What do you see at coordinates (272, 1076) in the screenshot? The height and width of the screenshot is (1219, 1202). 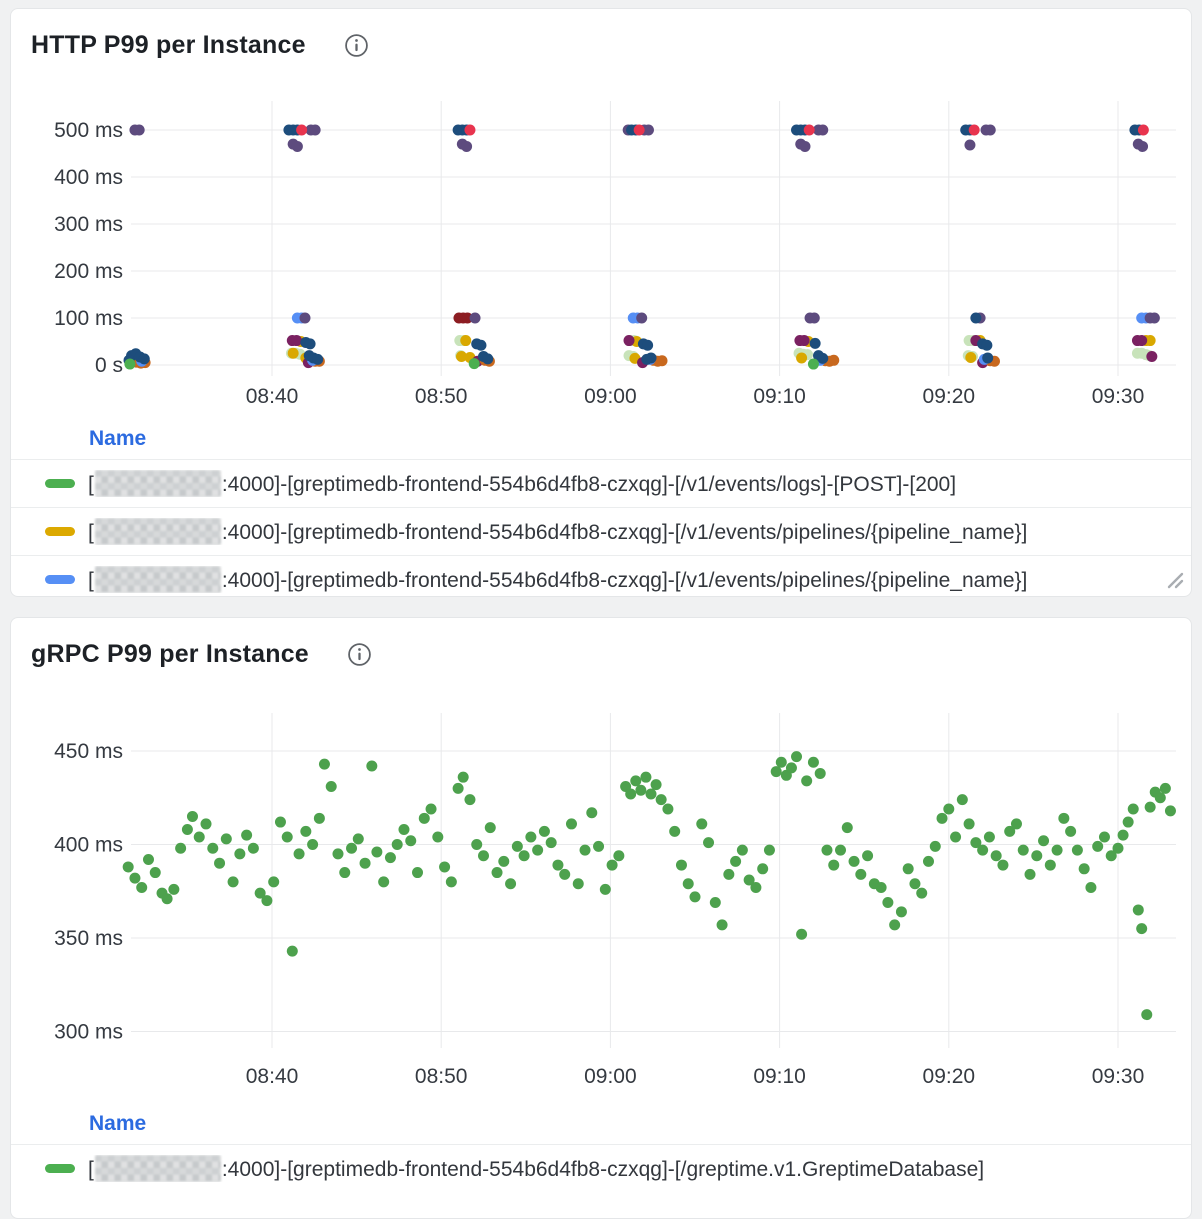 I see `x-axis-tick: 08:40` at bounding box center [272, 1076].